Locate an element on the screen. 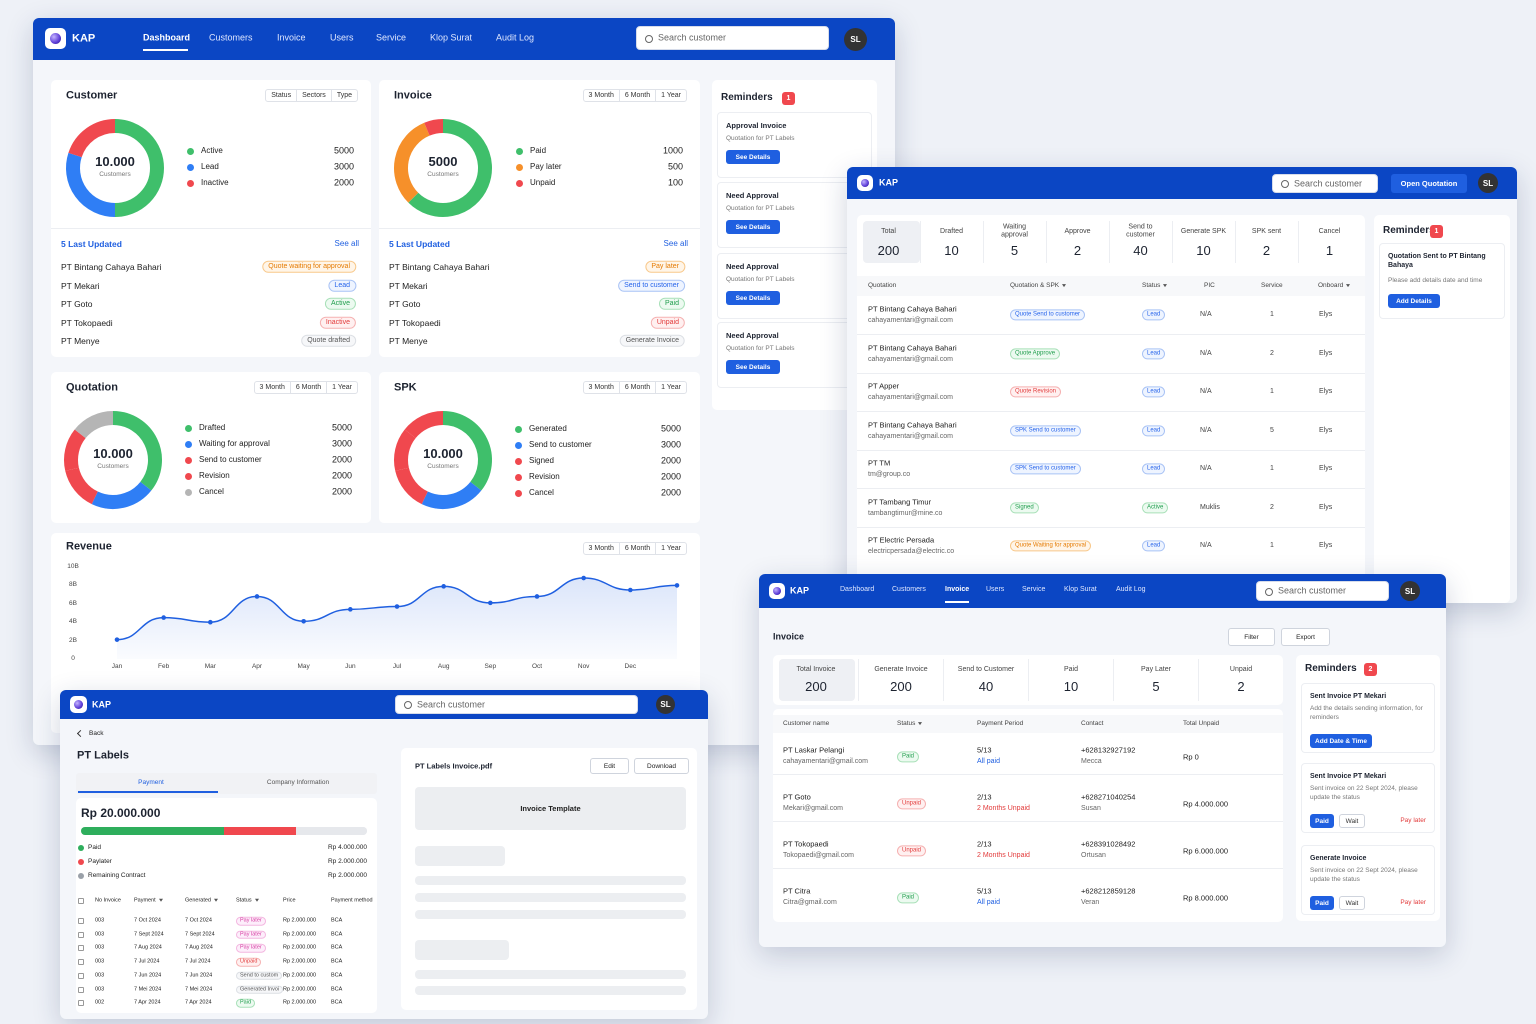  reminder-text: Quotation for PT Labels is located at coordinates (760, 348).